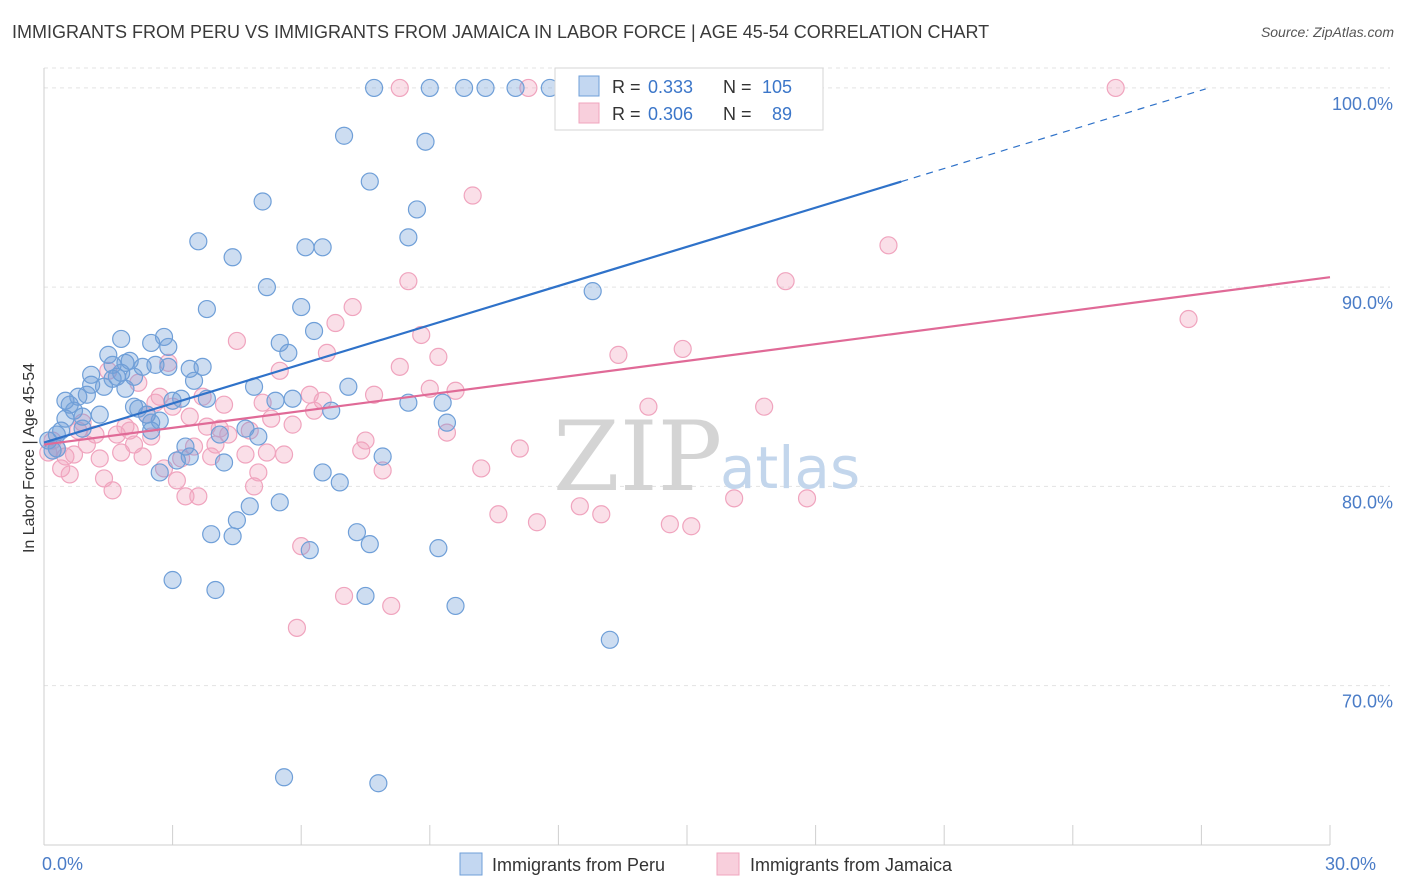 The height and width of the screenshot is (892, 1406). I want to click on chart-source: Source: ZipAtlas.com, so click(1327, 32).